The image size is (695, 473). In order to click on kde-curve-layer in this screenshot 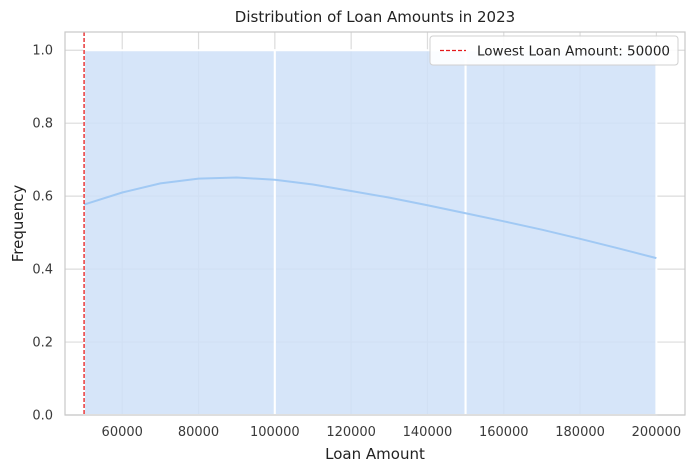, I will do `click(370, 218)`.